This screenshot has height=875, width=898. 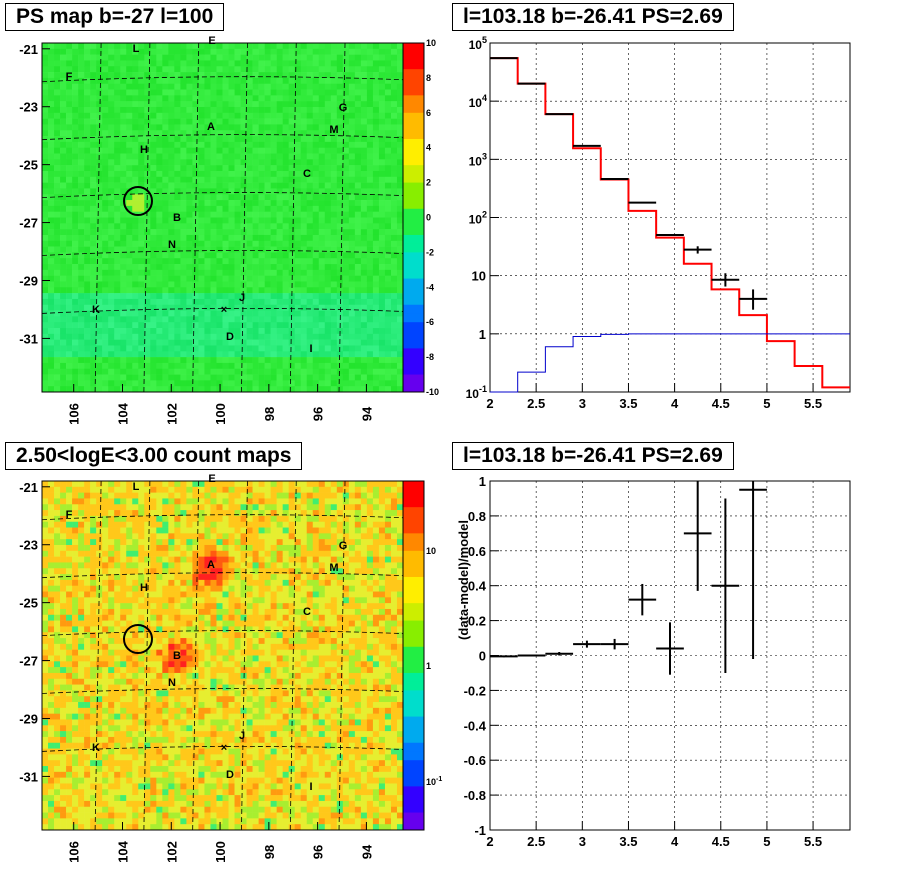 I want to click on residual-x-tick-label: 5, so click(x=766, y=841).